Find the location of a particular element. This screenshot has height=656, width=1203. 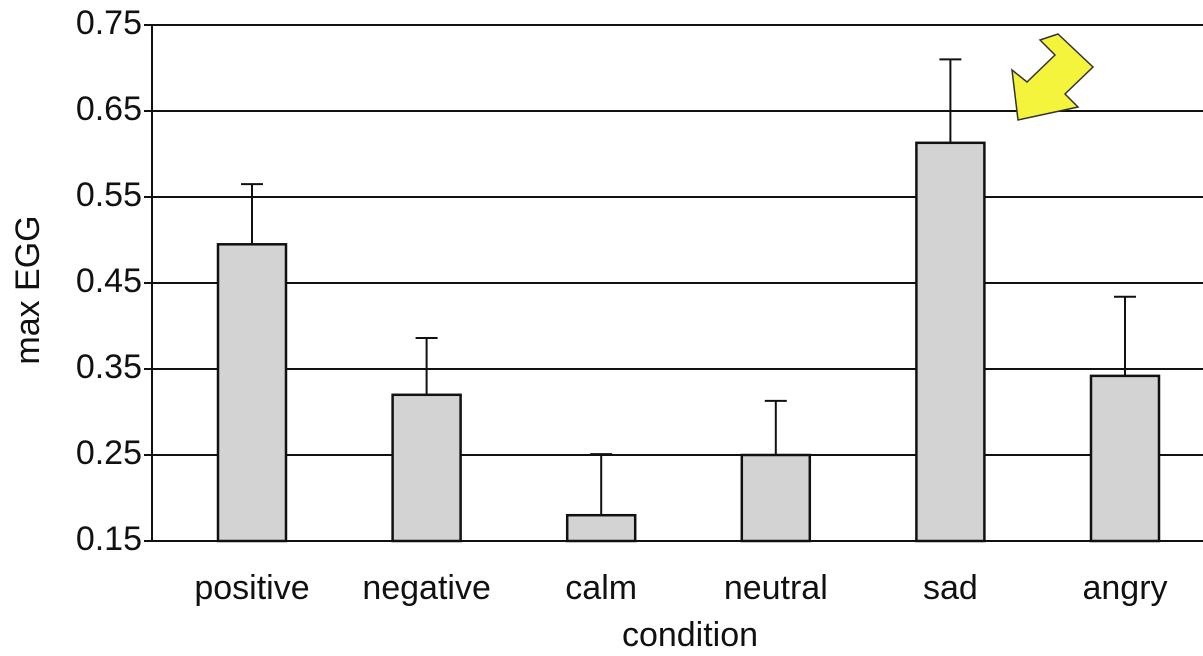

x-tick-label: negative is located at coordinates (426, 588).